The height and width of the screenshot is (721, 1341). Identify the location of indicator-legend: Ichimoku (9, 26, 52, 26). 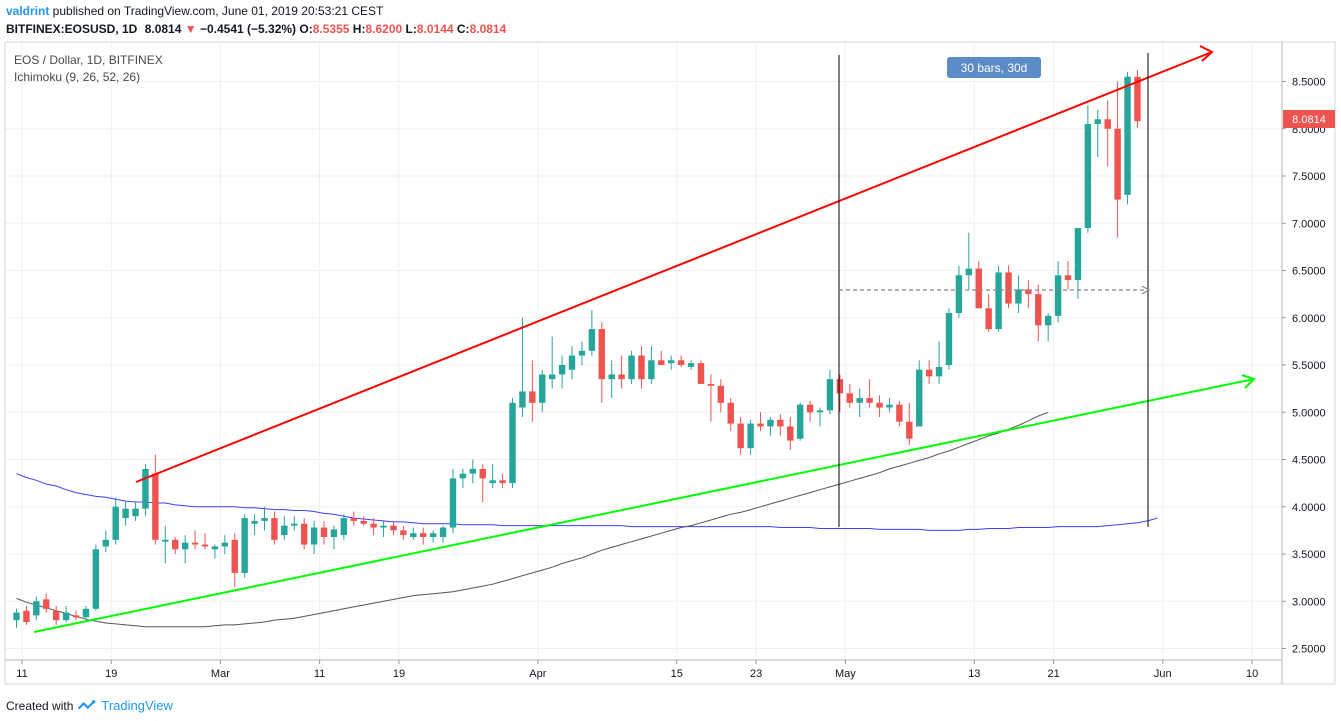
(77, 77).